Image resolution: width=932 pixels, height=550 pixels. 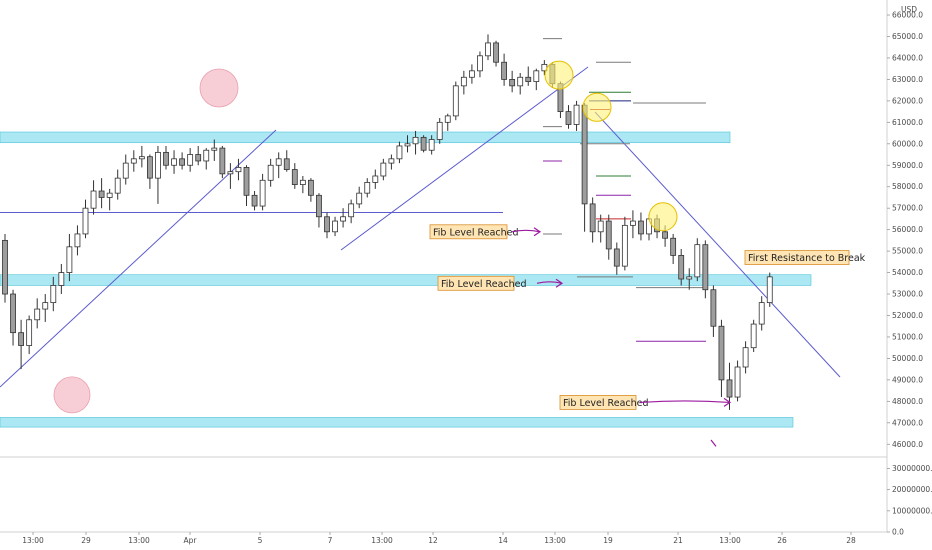 What do you see at coordinates (912, 489) in the screenshot?
I see `volume-tick-label: 20000000.0` at bounding box center [912, 489].